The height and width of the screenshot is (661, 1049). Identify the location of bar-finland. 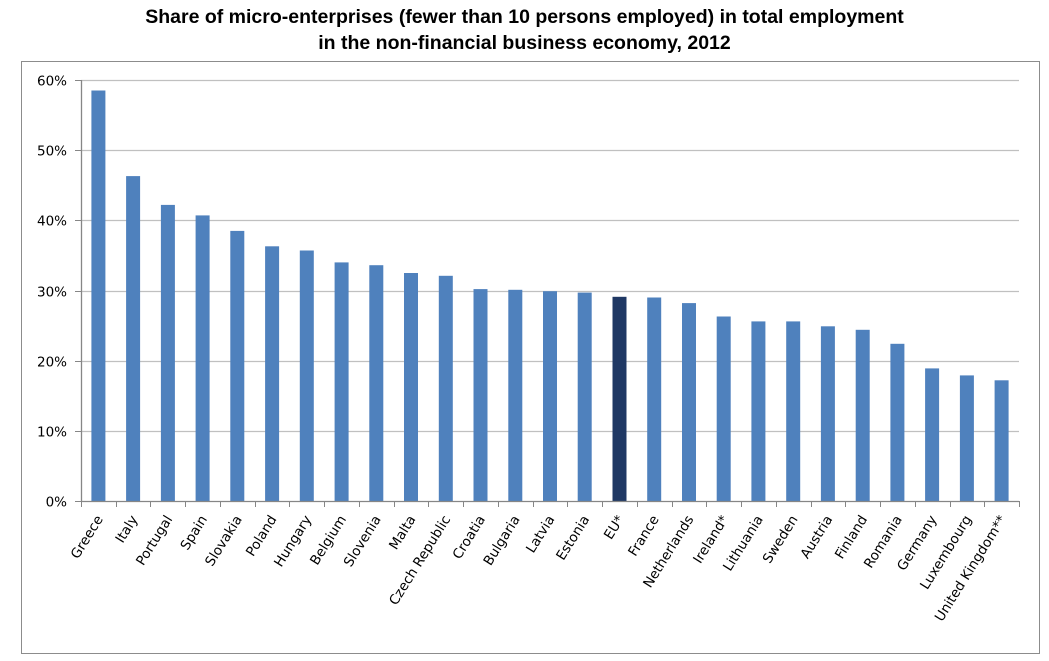
(862, 415).